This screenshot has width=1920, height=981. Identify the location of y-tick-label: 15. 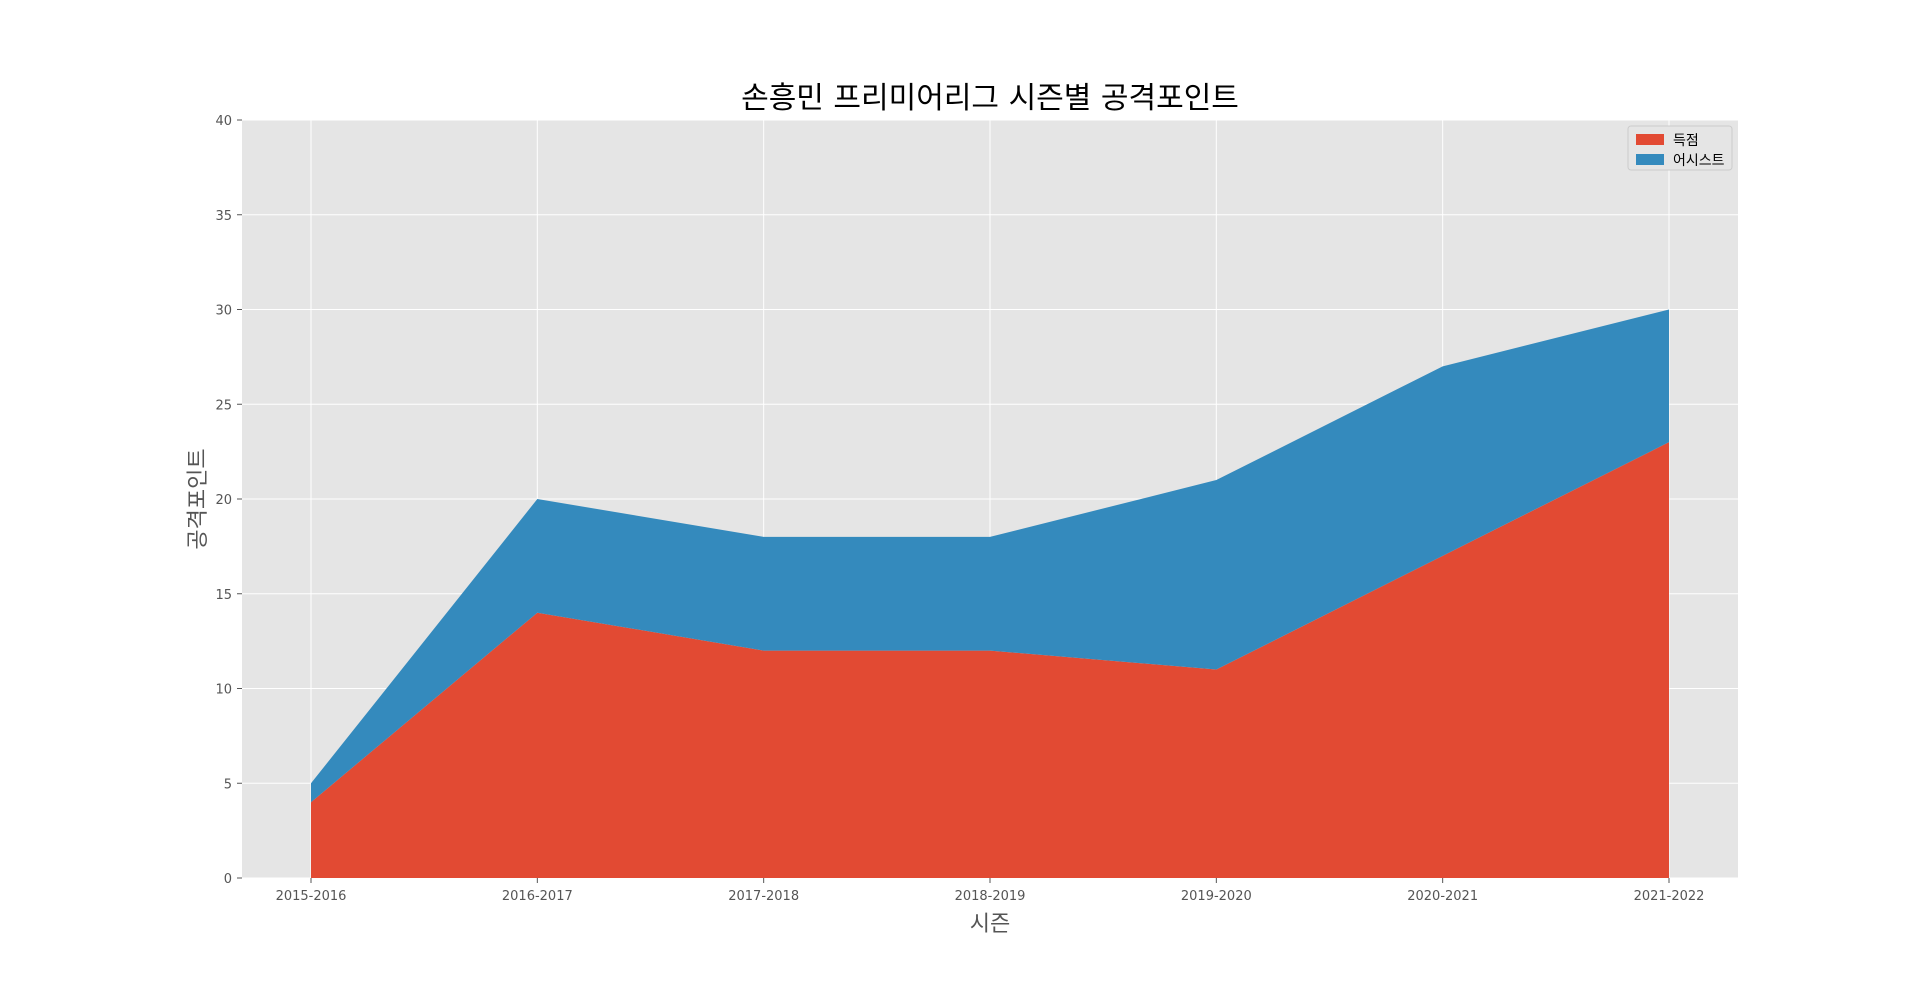
(223, 595).